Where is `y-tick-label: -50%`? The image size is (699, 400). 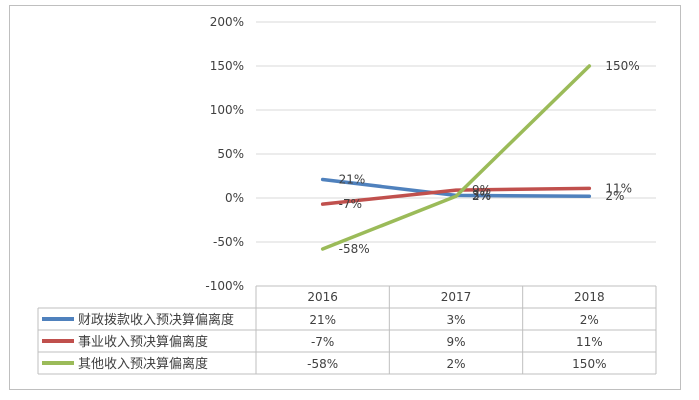
y-tick-label: -50% is located at coordinates (228, 242).